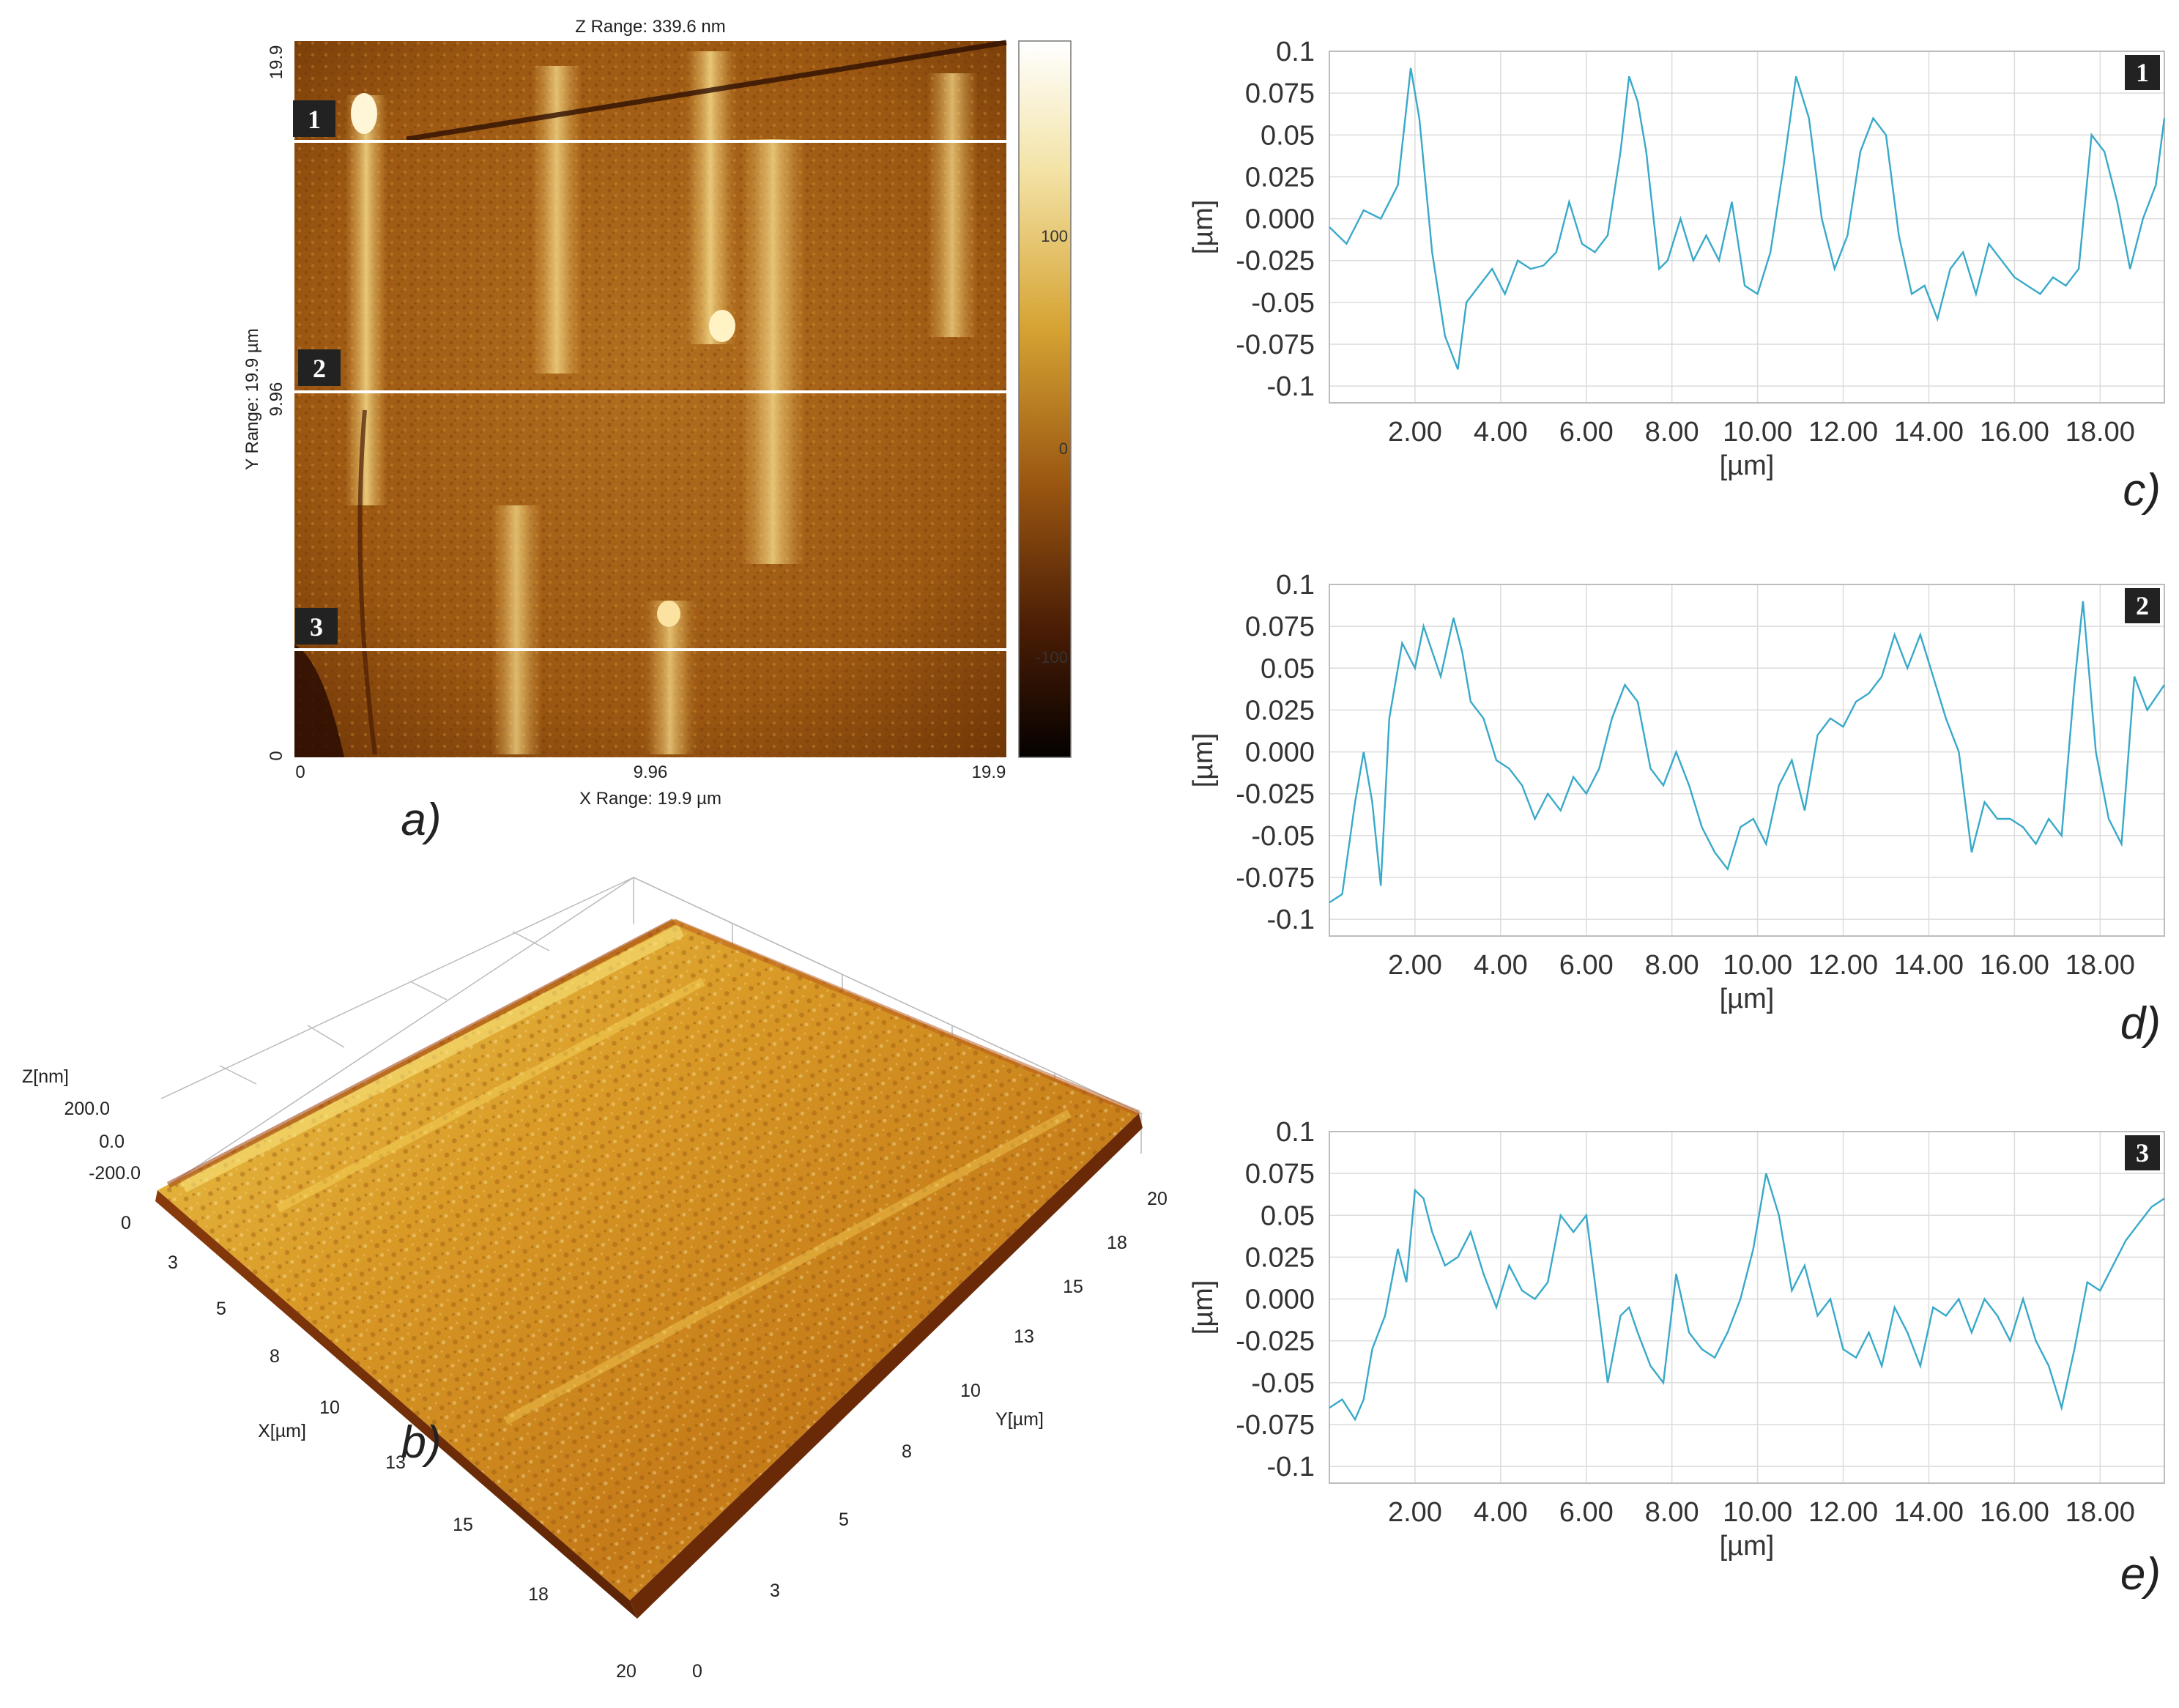 Image resolution: width=2179 pixels, height=1708 pixels. I want to click on z-axis-label: Z[nm], so click(45, 1076).